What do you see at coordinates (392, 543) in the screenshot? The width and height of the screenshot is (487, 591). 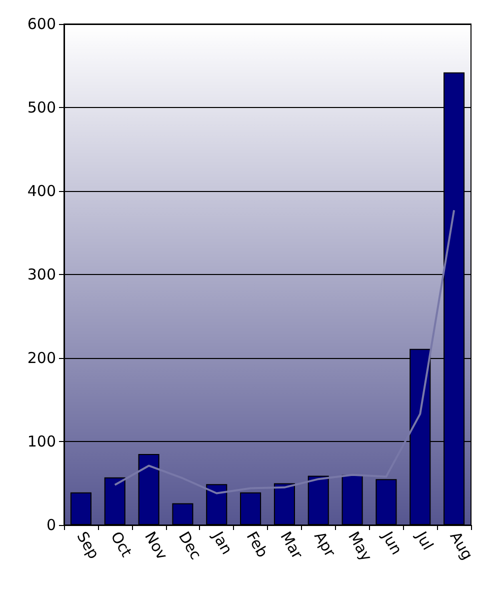 I see `x-tick-label: Jun` at bounding box center [392, 543].